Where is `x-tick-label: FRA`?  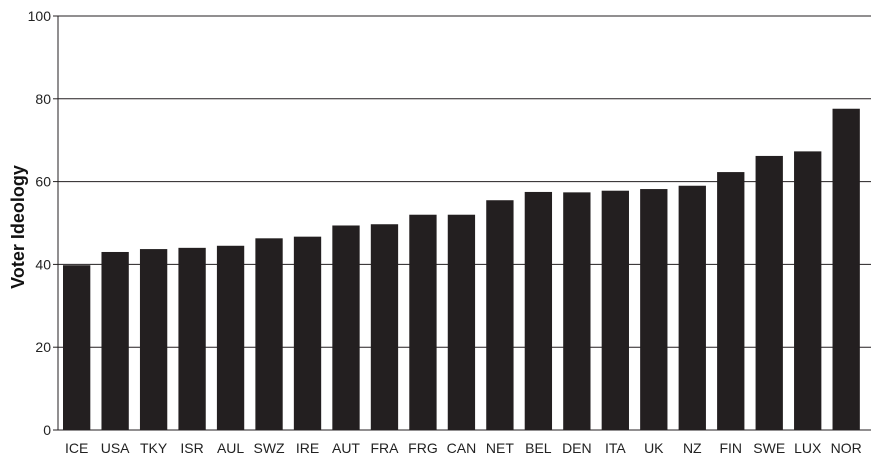 x-tick-label: FRA is located at coordinates (384, 448).